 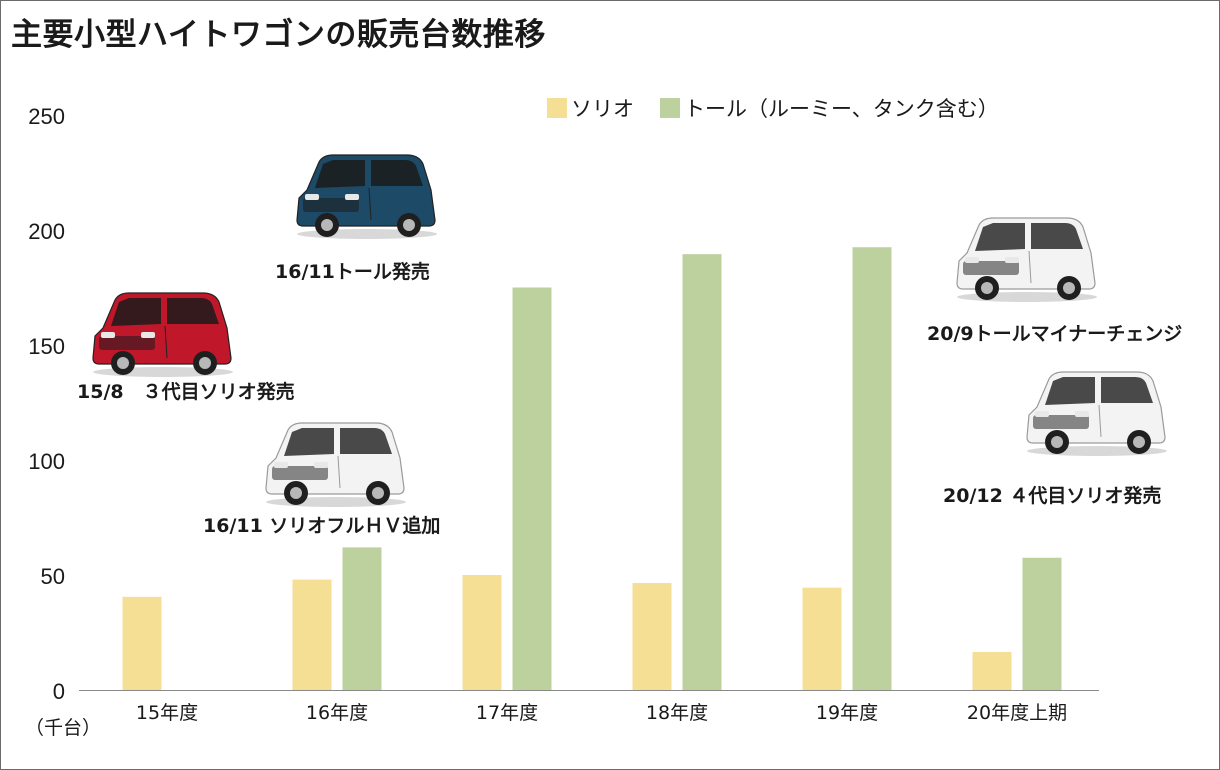 What do you see at coordinates (167, 713) in the screenshot?
I see `x-tick-label: 15年度` at bounding box center [167, 713].